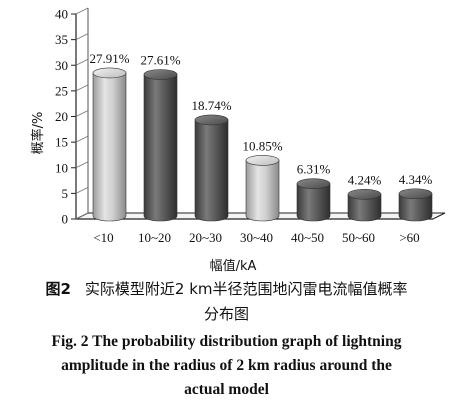 The image size is (453, 411). Describe the element at coordinates (358, 237) in the screenshot. I see `x-tick-label: 50~60` at that location.